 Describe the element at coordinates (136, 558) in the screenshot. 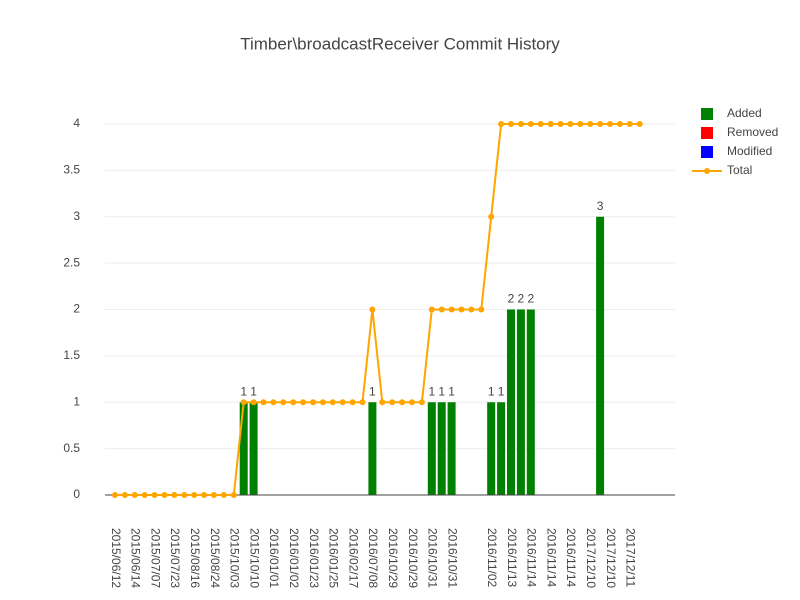

I see `x-tick-label: 2015/06/14` at that location.